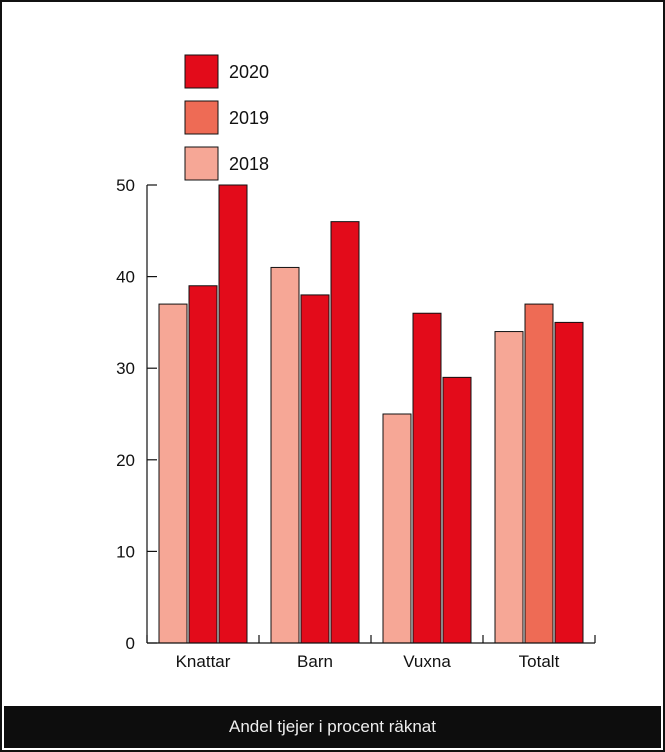 The image size is (665, 752). Describe the element at coordinates (125, 277) in the screenshot. I see `y-tick-label: 40` at that location.